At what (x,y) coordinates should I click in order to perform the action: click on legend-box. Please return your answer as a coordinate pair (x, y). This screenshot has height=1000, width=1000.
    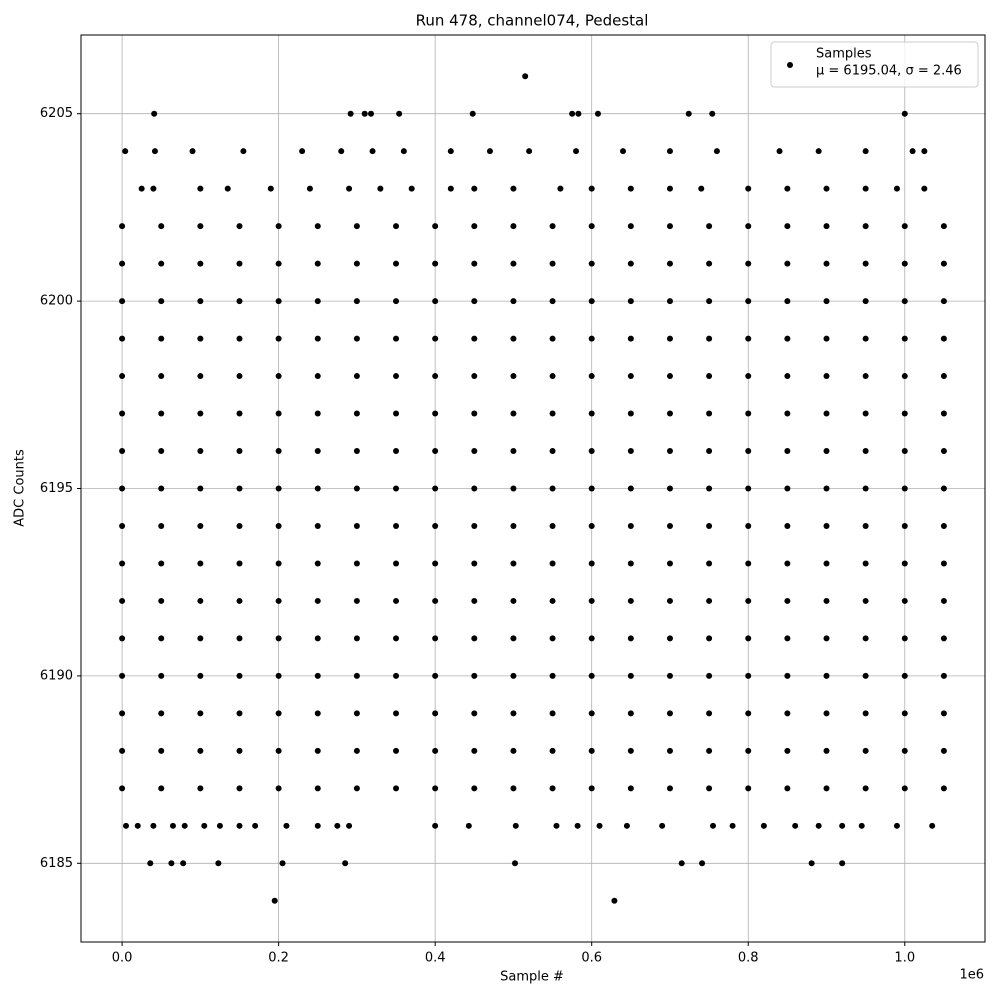
    Looking at the image, I should click on (874, 64).